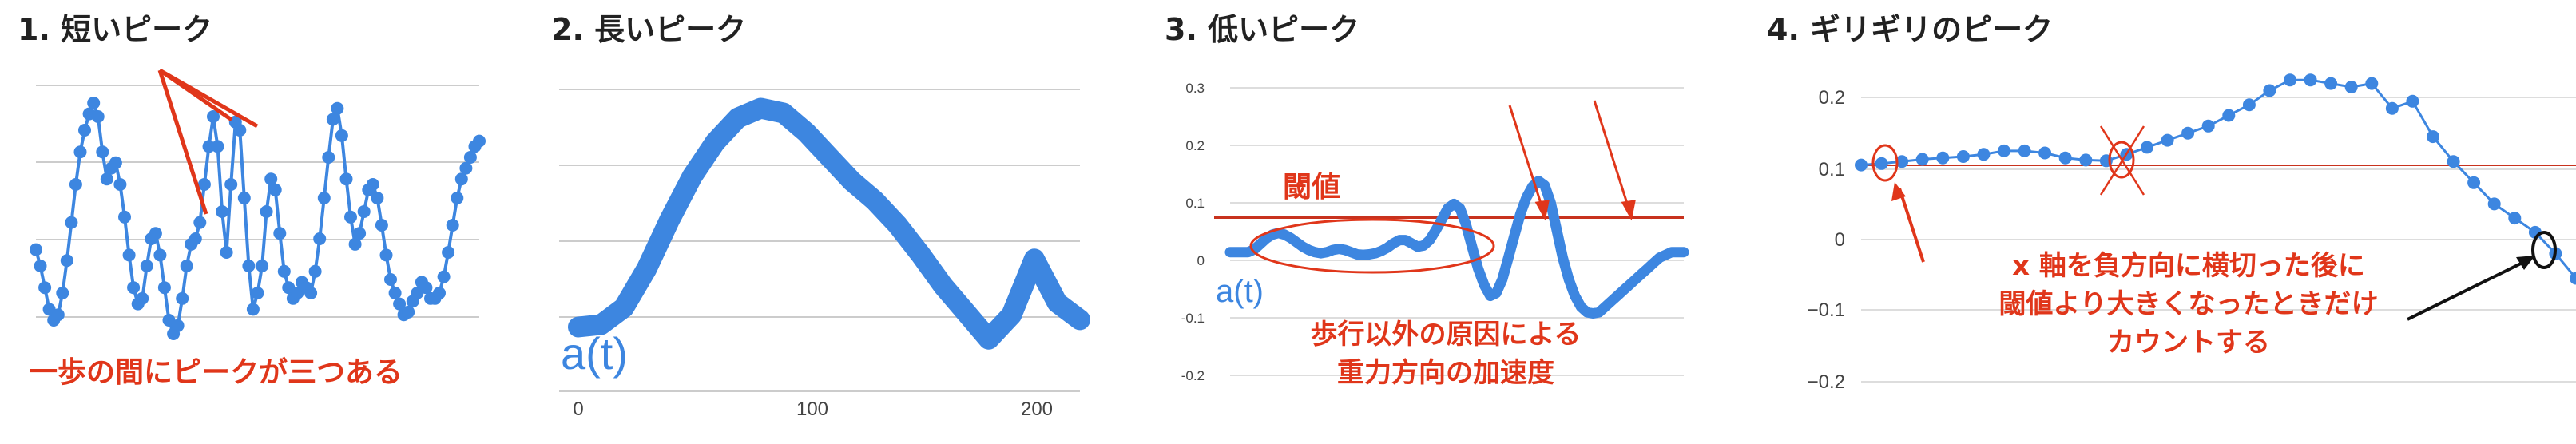 This screenshot has height=444, width=2576. Describe the element at coordinates (216, 372) in the screenshot. I see `panel-1-annotation: 一歩の間にピークが三つある` at that location.